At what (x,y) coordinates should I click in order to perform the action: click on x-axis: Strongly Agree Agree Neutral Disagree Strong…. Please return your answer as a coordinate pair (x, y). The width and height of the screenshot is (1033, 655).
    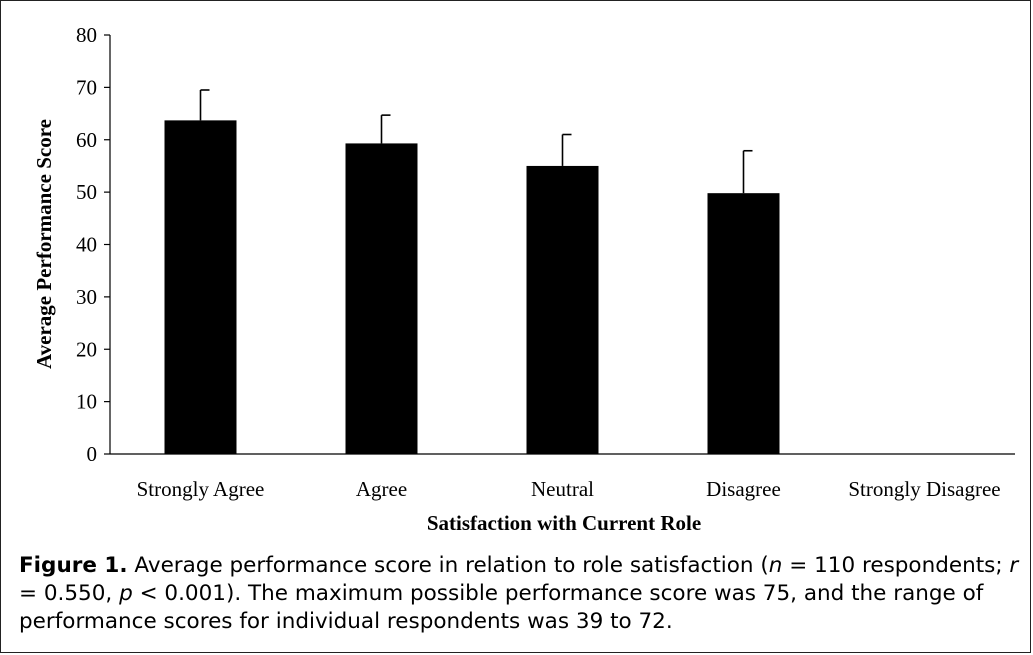
    Looking at the image, I should click on (562, 477).